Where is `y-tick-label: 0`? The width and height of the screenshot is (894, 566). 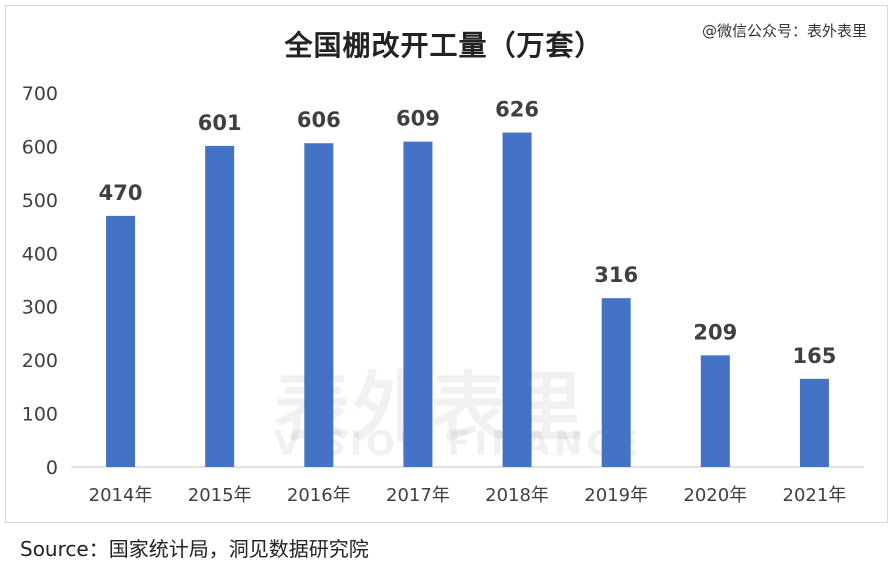
y-tick-label: 0 is located at coordinates (52, 468).